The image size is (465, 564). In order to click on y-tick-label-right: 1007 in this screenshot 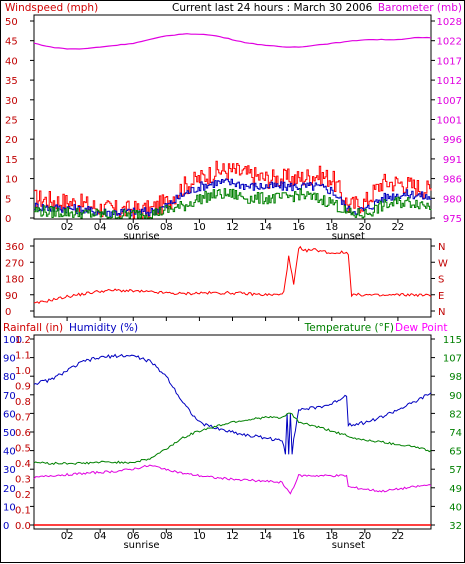, I will do `click(449, 101)`.